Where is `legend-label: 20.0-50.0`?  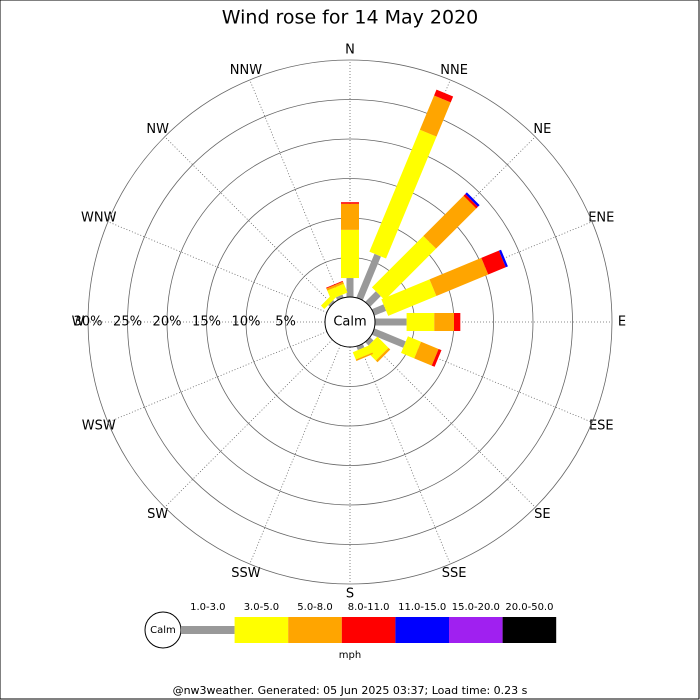 legend-label: 20.0-50.0 is located at coordinates (529, 607).